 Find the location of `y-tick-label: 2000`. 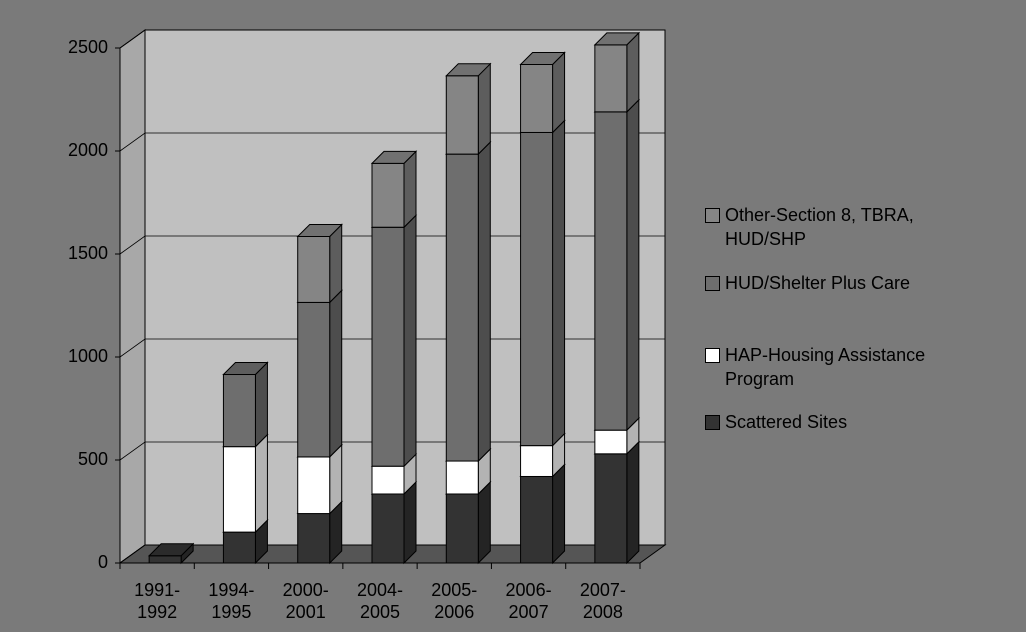

y-tick-label: 2000 is located at coordinates (88, 150).